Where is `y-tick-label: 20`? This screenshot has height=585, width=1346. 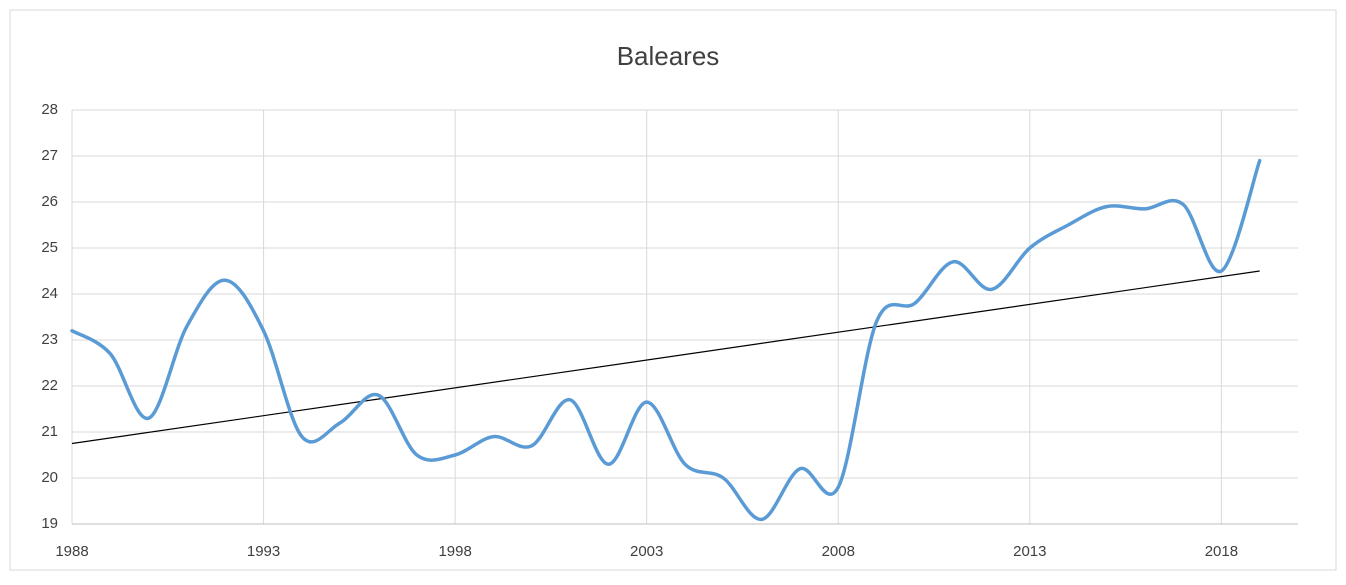 y-tick-label: 20 is located at coordinates (49, 477).